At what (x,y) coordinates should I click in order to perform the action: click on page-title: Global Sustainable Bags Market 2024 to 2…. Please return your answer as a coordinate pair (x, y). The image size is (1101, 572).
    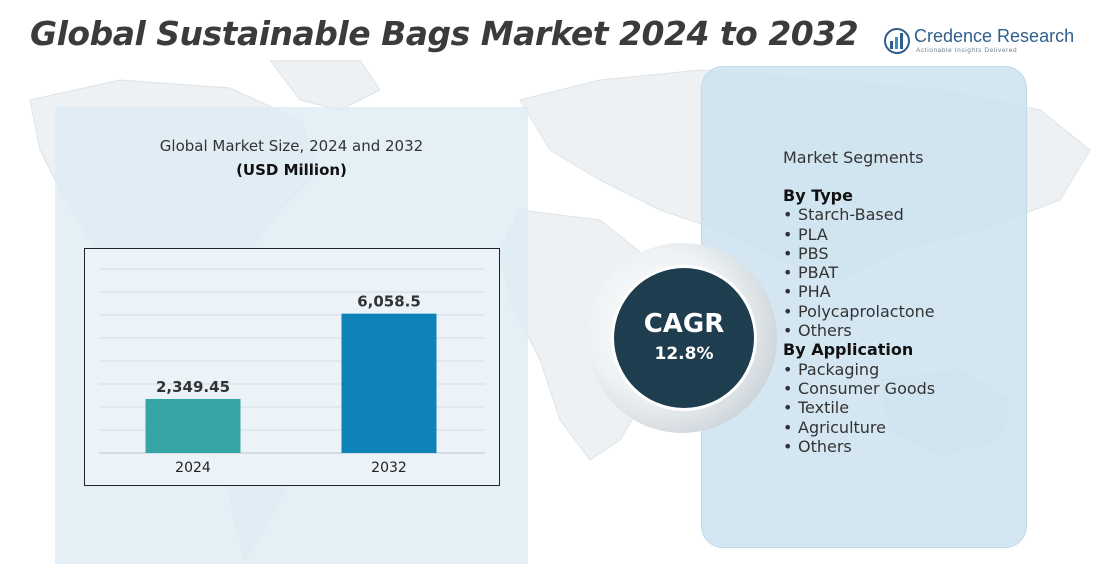
    Looking at the image, I should click on (444, 33).